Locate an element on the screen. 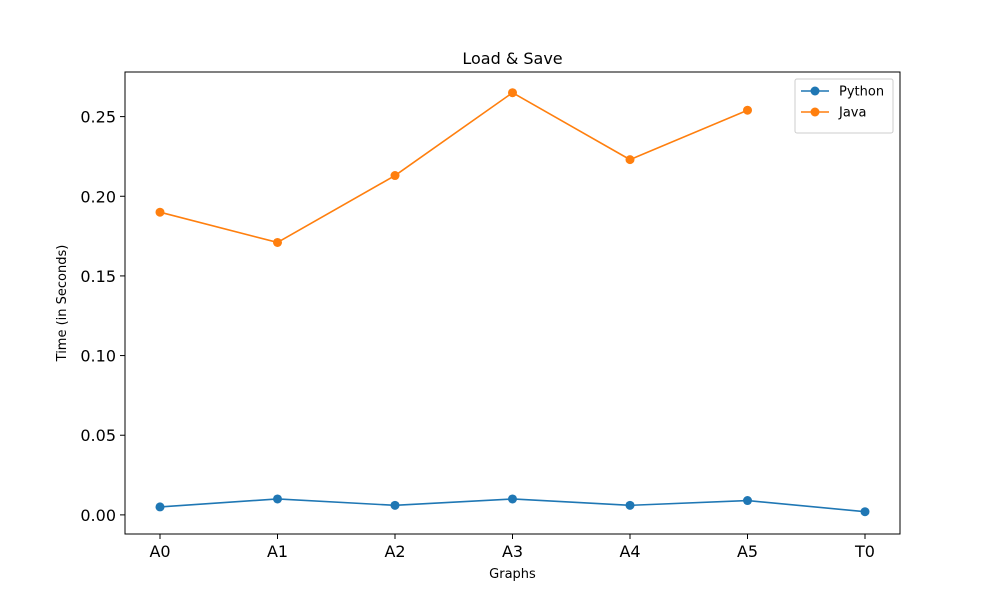  x-axis-label: Graphs is located at coordinates (512, 574).